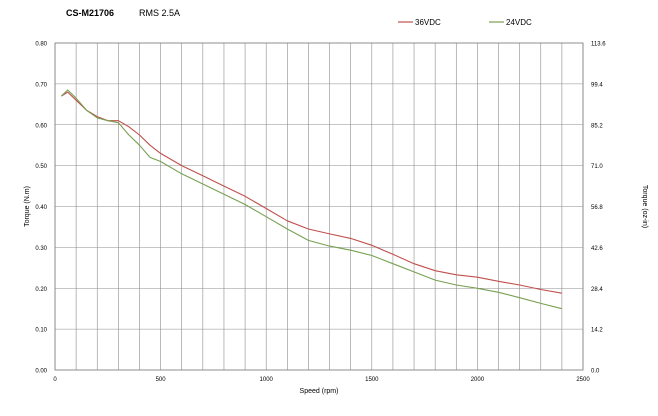 This screenshot has width=658, height=416. What do you see at coordinates (55, 380) in the screenshot?
I see `x-tick-label: 0` at bounding box center [55, 380].